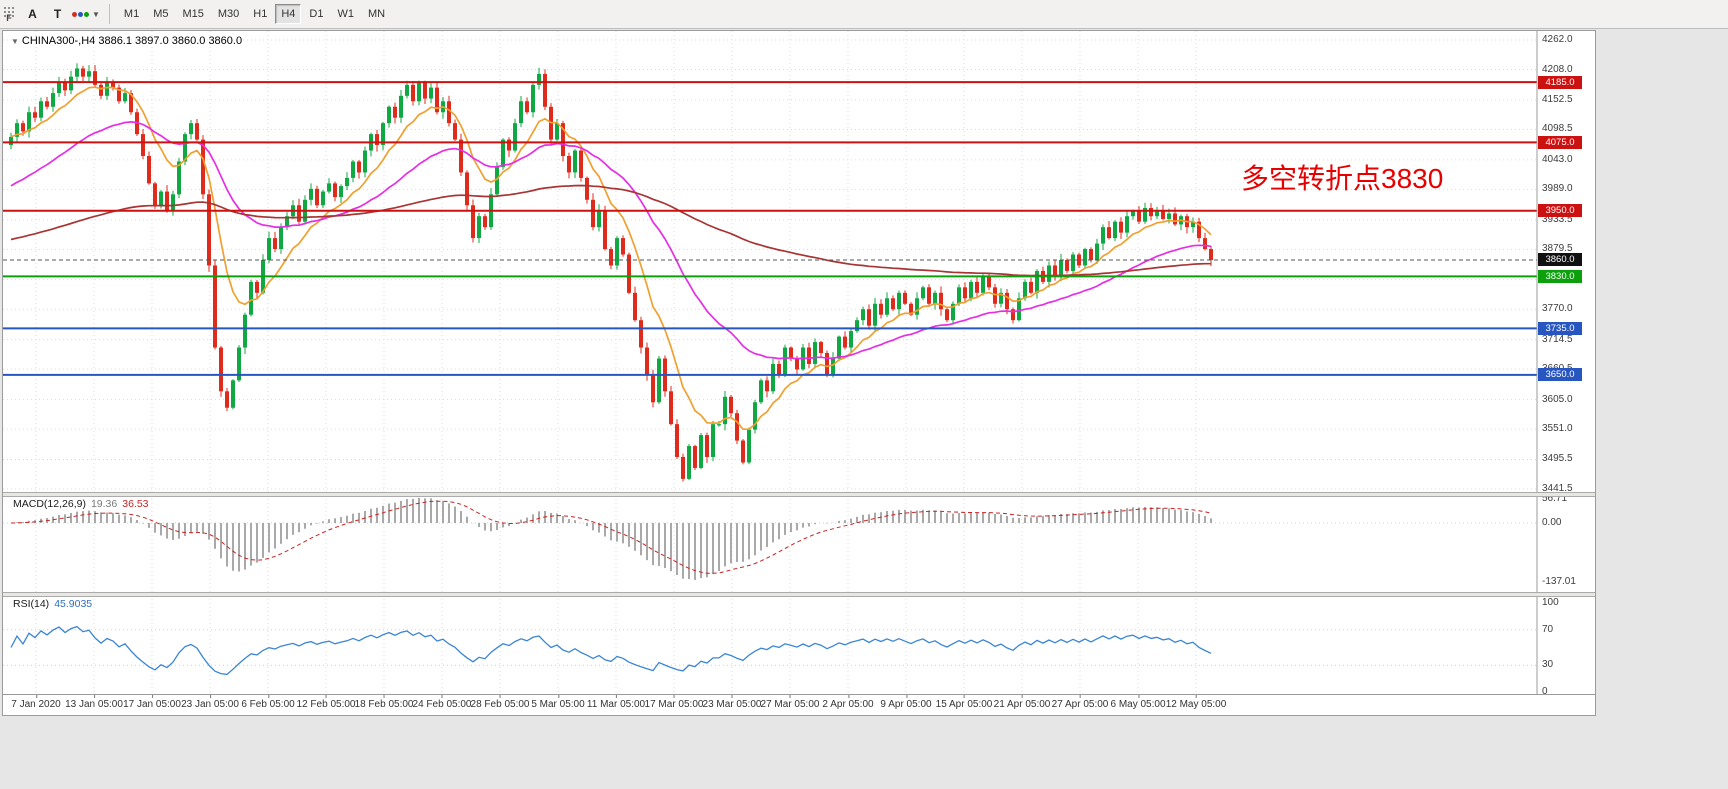 This screenshot has width=1728, height=789. What do you see at coordinates (799, 594) in the screenshot?
I see `panel-splitter-rsi` at bounding box center [799, 594].